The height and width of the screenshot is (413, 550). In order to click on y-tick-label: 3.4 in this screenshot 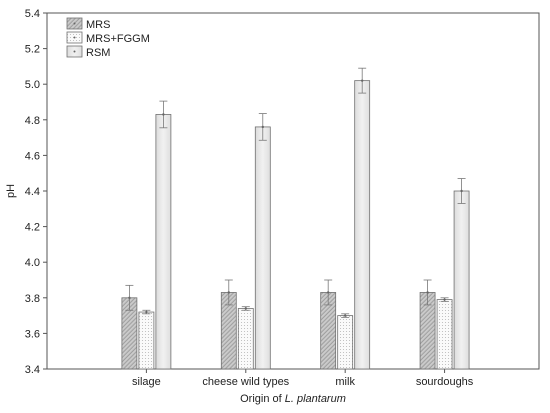, I will do `click(32, 370)`.